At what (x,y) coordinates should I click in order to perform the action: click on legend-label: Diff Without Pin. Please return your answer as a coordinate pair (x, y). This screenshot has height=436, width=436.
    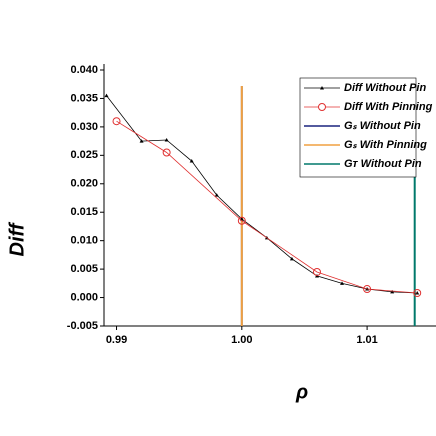
    Looking at the image, I should click on (385, 88).